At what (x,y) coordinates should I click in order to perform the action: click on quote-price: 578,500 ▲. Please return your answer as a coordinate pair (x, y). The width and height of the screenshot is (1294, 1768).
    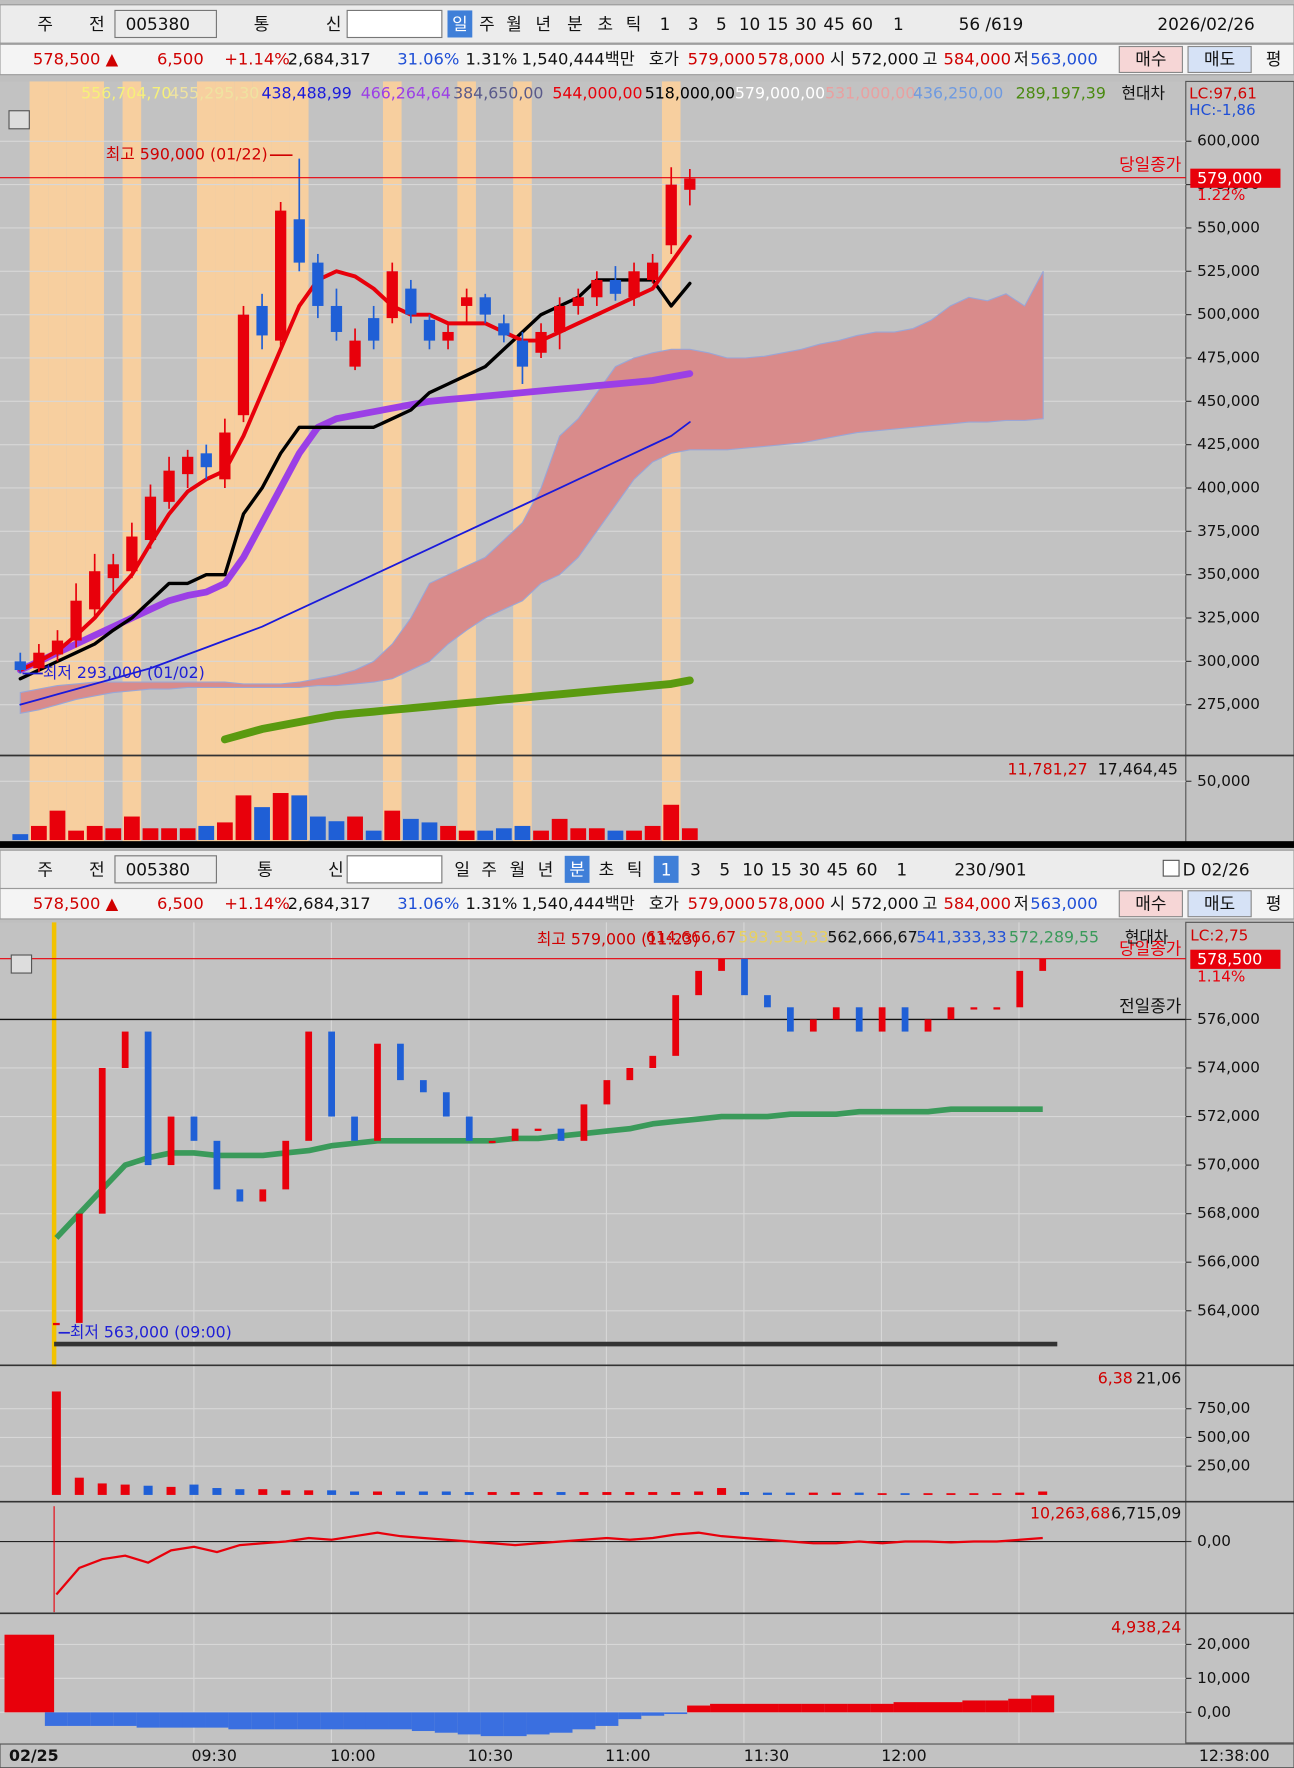
    Looking at the image, I should click on (76, 59).